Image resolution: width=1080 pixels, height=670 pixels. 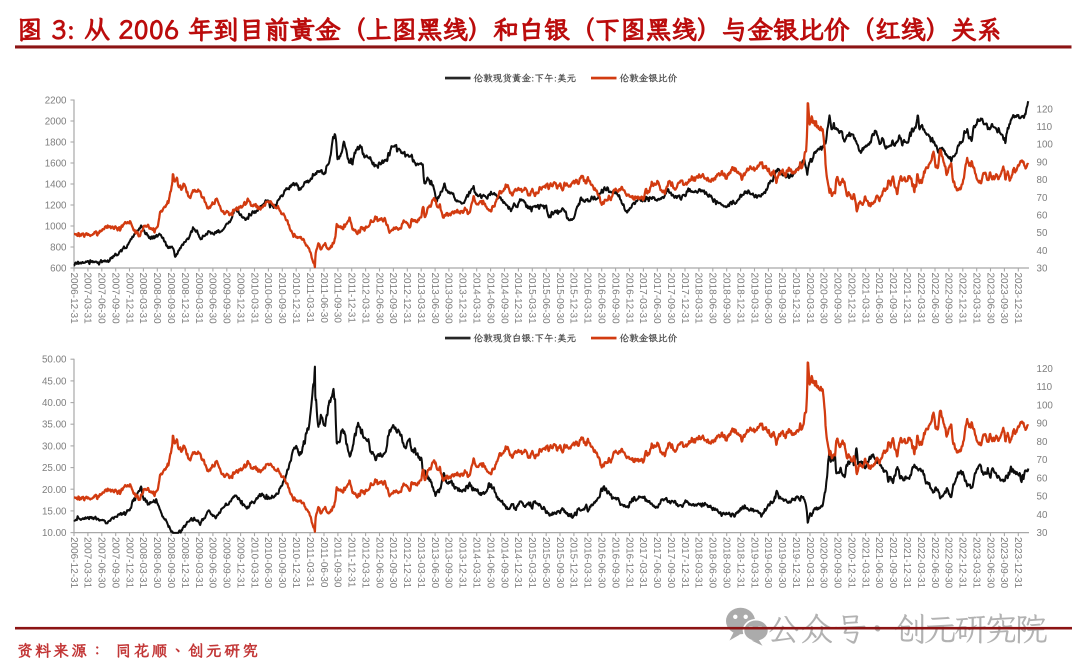 What do you see at coordinates (56, 143) in the screenshot?
I see `svg-text: 1800` at bounding box center [56, 143].